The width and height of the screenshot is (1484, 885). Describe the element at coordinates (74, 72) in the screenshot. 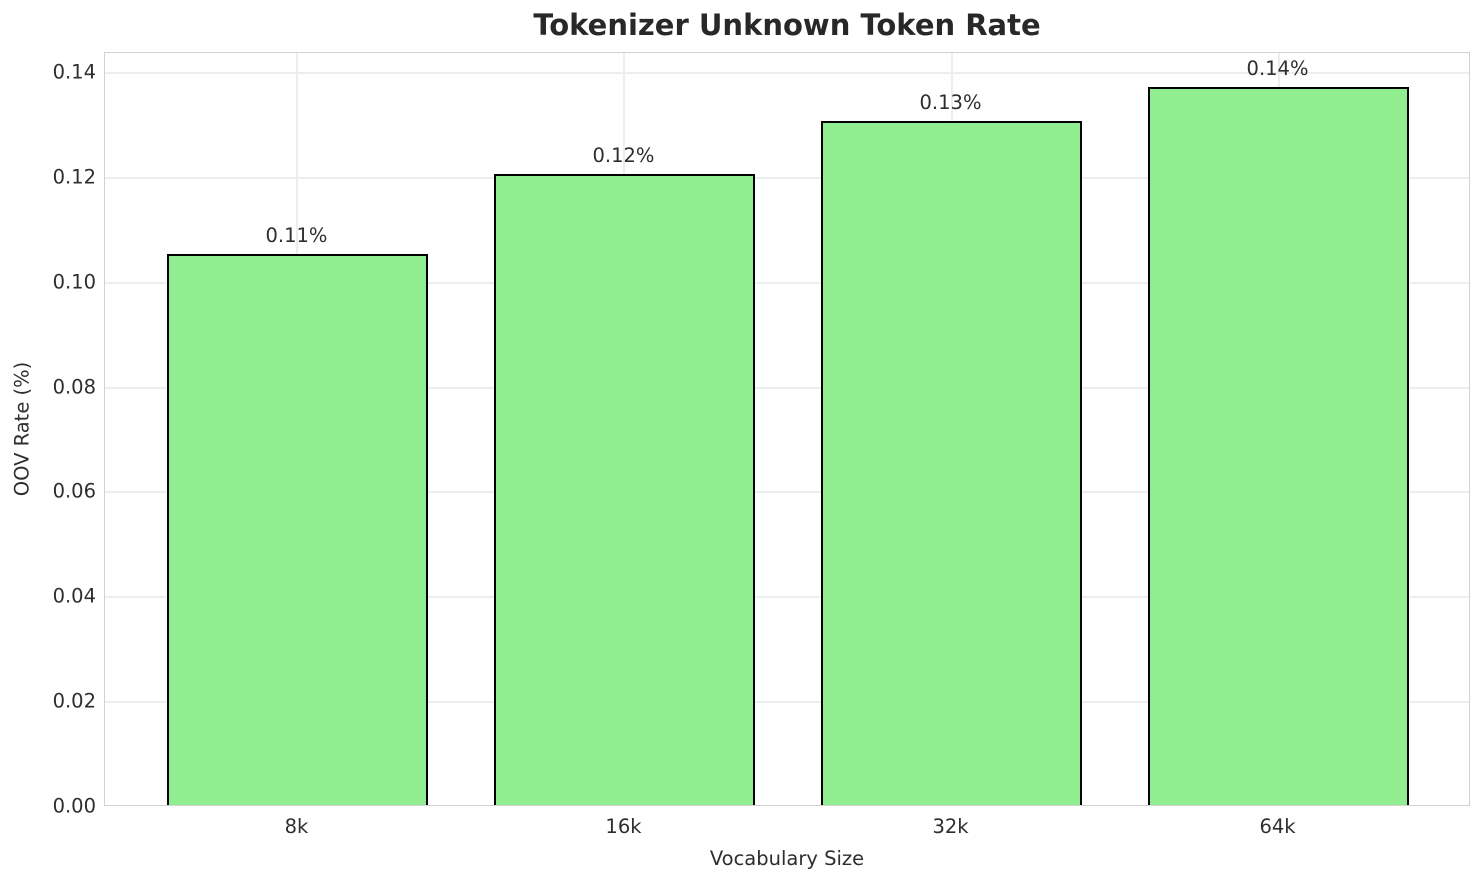

I see `y-tick-label: 0.14` at that location.